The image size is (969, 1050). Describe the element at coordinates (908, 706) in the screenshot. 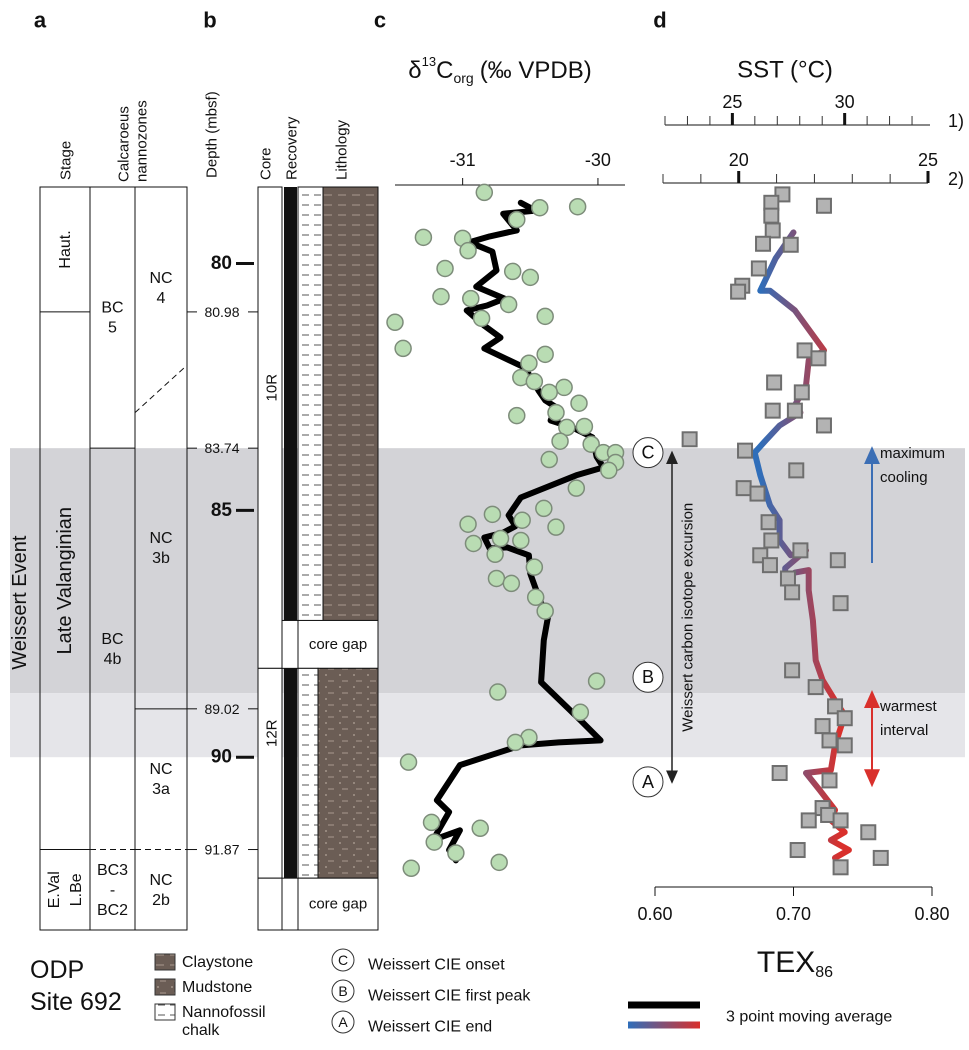

I see `label-line: warmest` at that location.